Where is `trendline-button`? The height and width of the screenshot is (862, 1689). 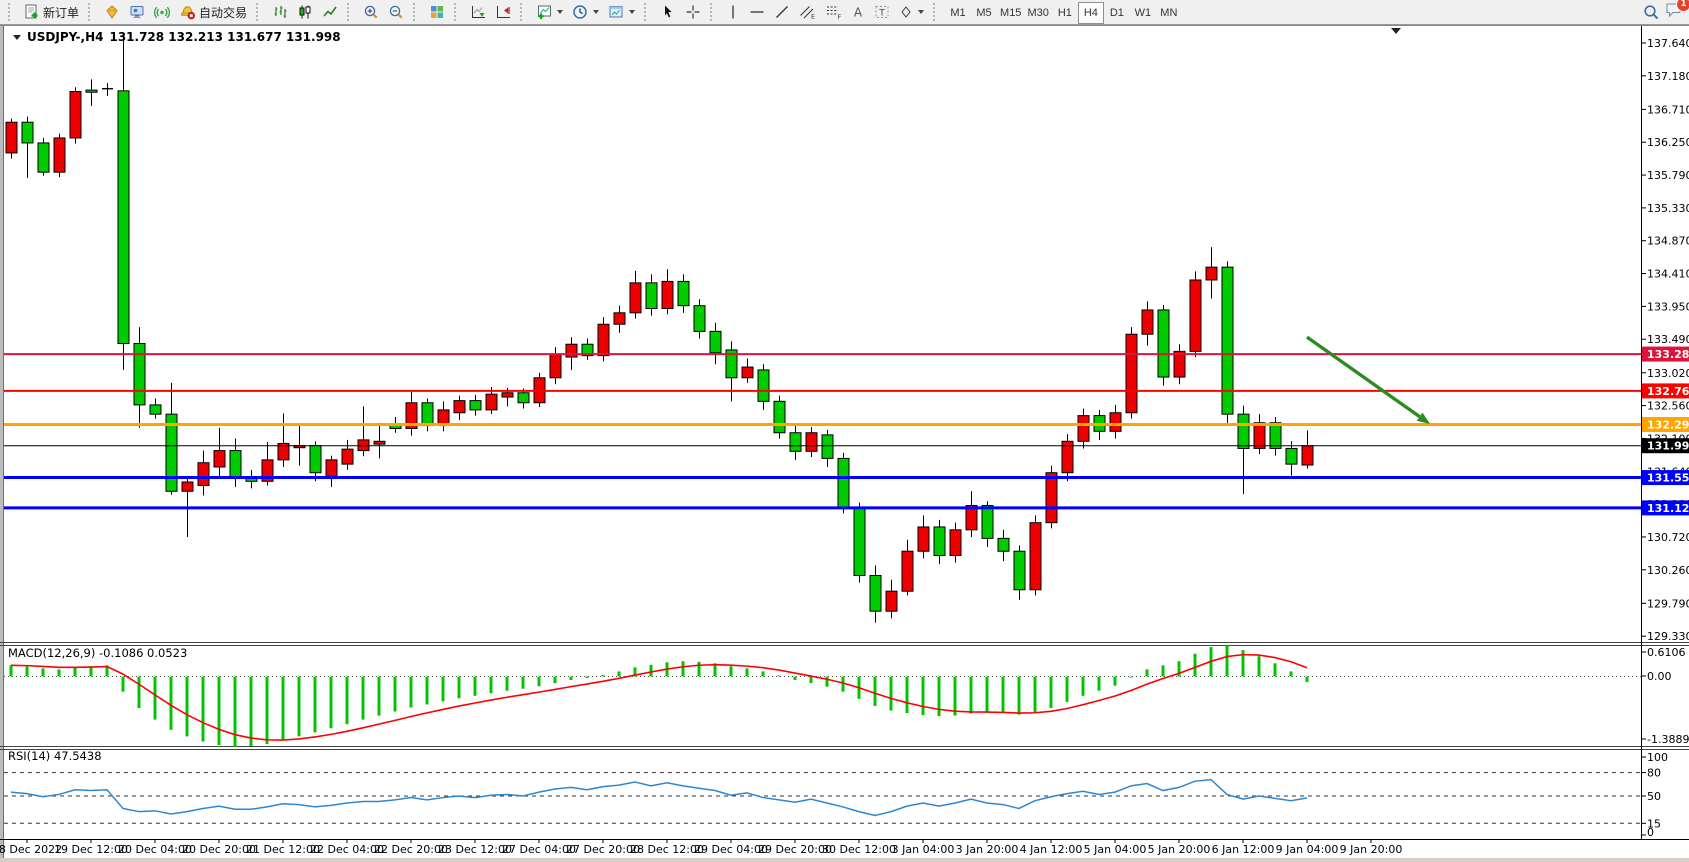 trendline-button is located at coordinates (782, 12).